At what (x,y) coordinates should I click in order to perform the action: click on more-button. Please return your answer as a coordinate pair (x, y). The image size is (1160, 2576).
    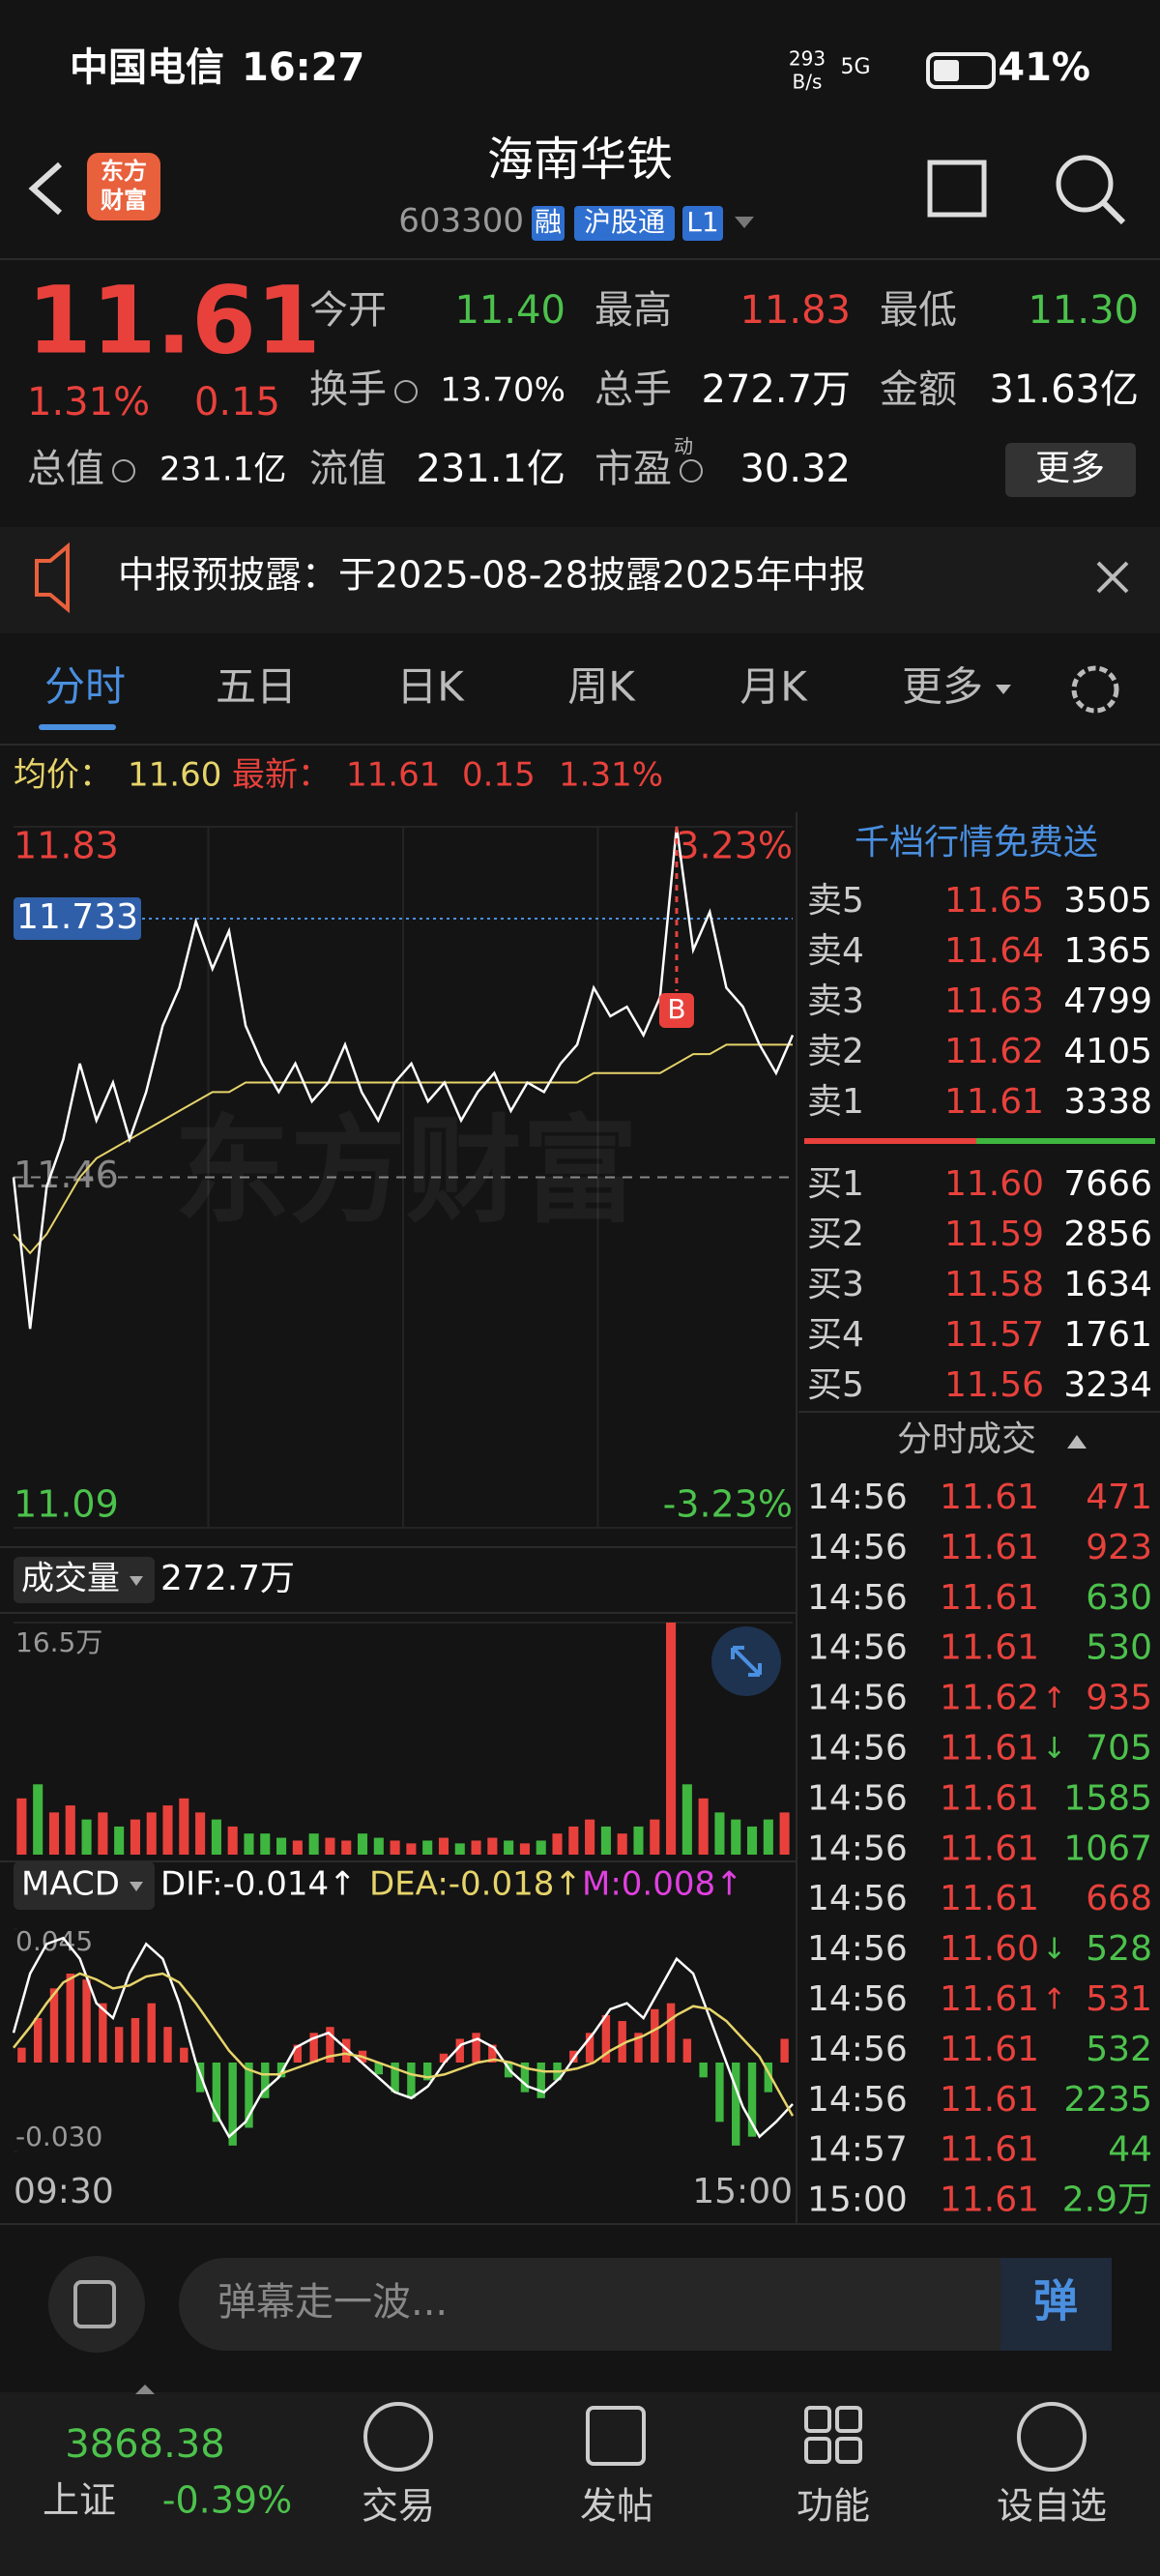
    Looking at the image, I should click on (1070, 470).